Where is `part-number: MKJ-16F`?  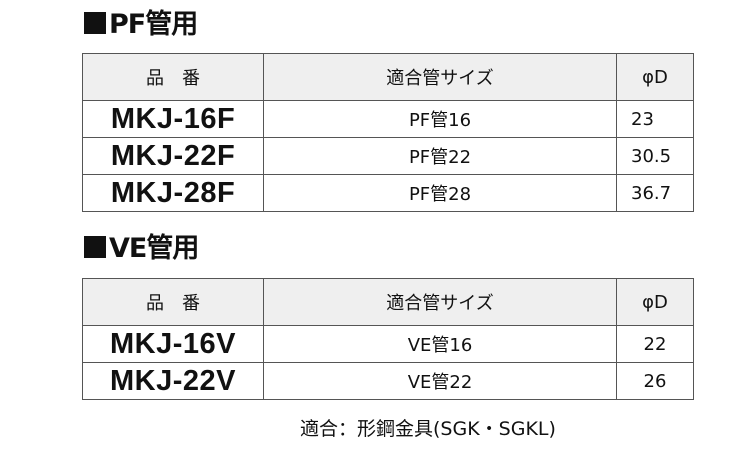
part-number: MKJ-16F is located at coordinates (173, 119).